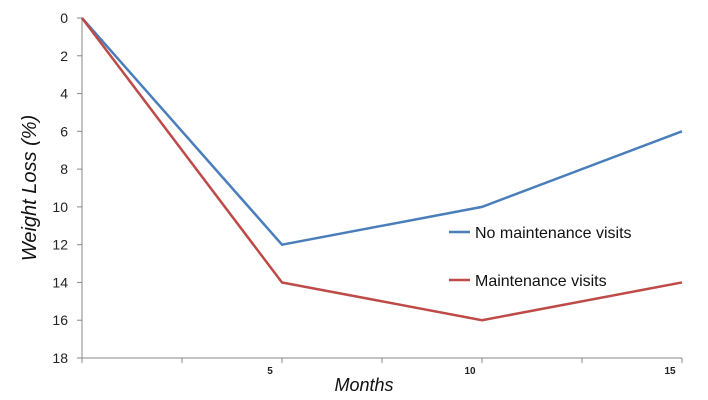  Describe the element at coordinates (553, 233) in the screenshot. I see `legend-label: No maintenance visits` at that location.